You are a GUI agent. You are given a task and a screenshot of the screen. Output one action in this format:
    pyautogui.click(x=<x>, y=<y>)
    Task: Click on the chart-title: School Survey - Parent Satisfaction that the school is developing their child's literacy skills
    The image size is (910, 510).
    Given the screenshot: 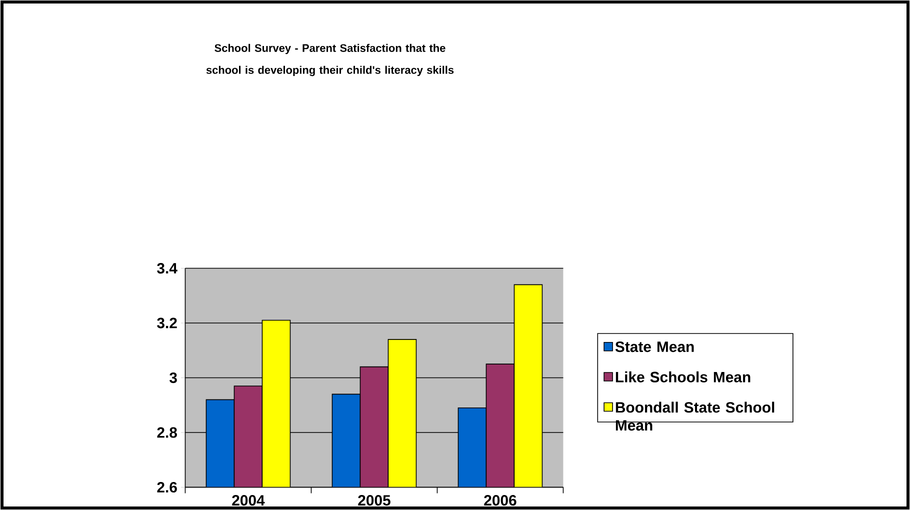 What is the action you would take?
    pyautogui.click(x=330, y=60)
    